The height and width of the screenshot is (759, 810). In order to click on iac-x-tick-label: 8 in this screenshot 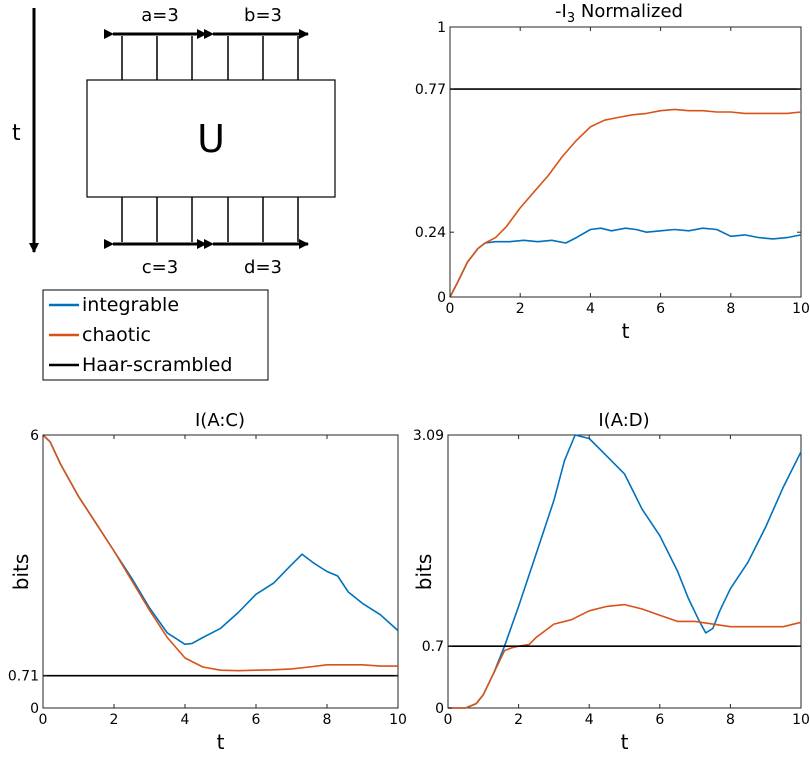, I will do `click(327, 720)`.